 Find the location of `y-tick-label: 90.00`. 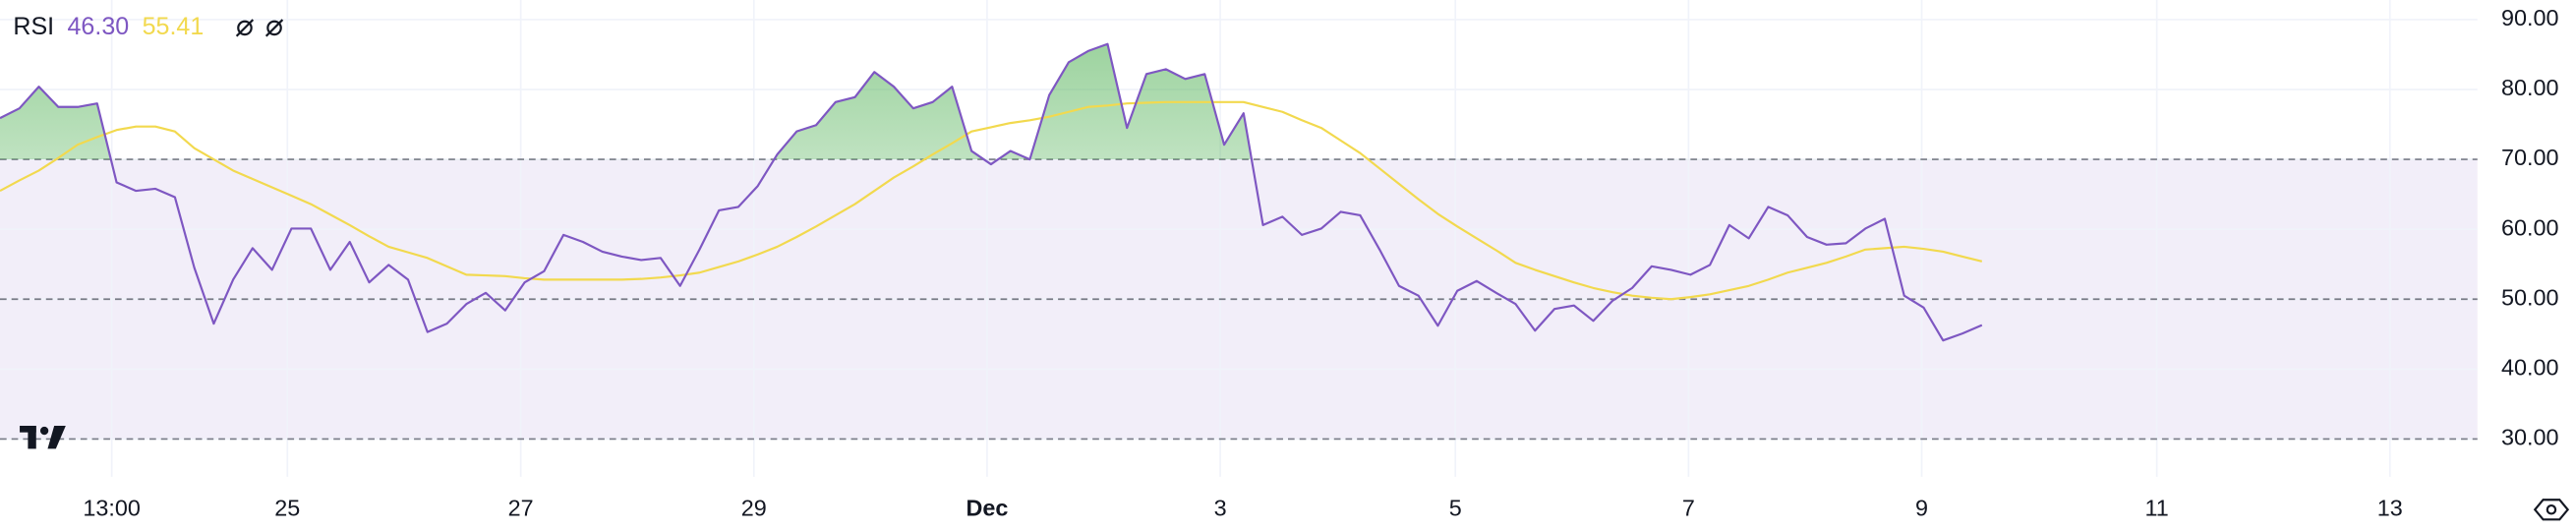

y-tick-label: 90.00 is located at coordinates (2529, 17).